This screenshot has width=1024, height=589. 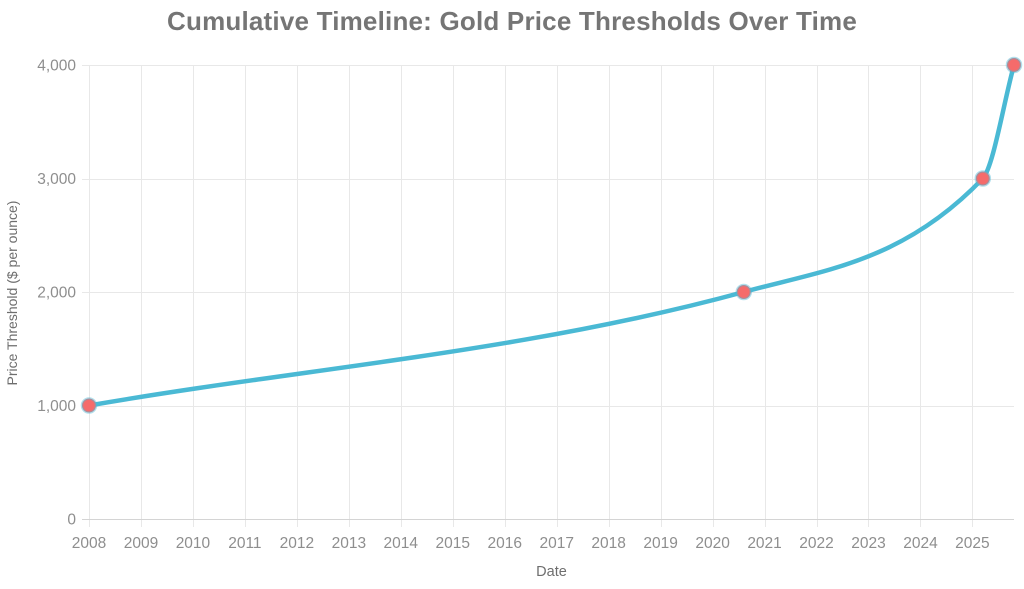 I want to click on y-tick-label: 2,000, so click(x=56, y=293).